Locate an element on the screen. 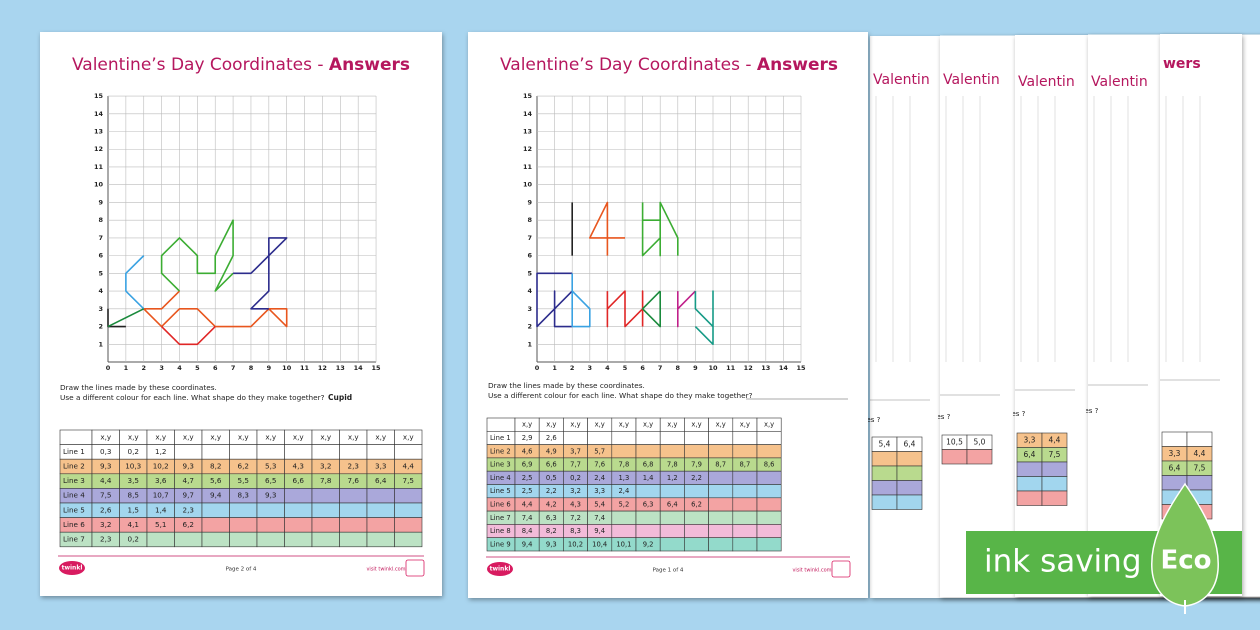 The image size is (1260, 630). y-axis-label: 2 is located at coordinates (529, 327).